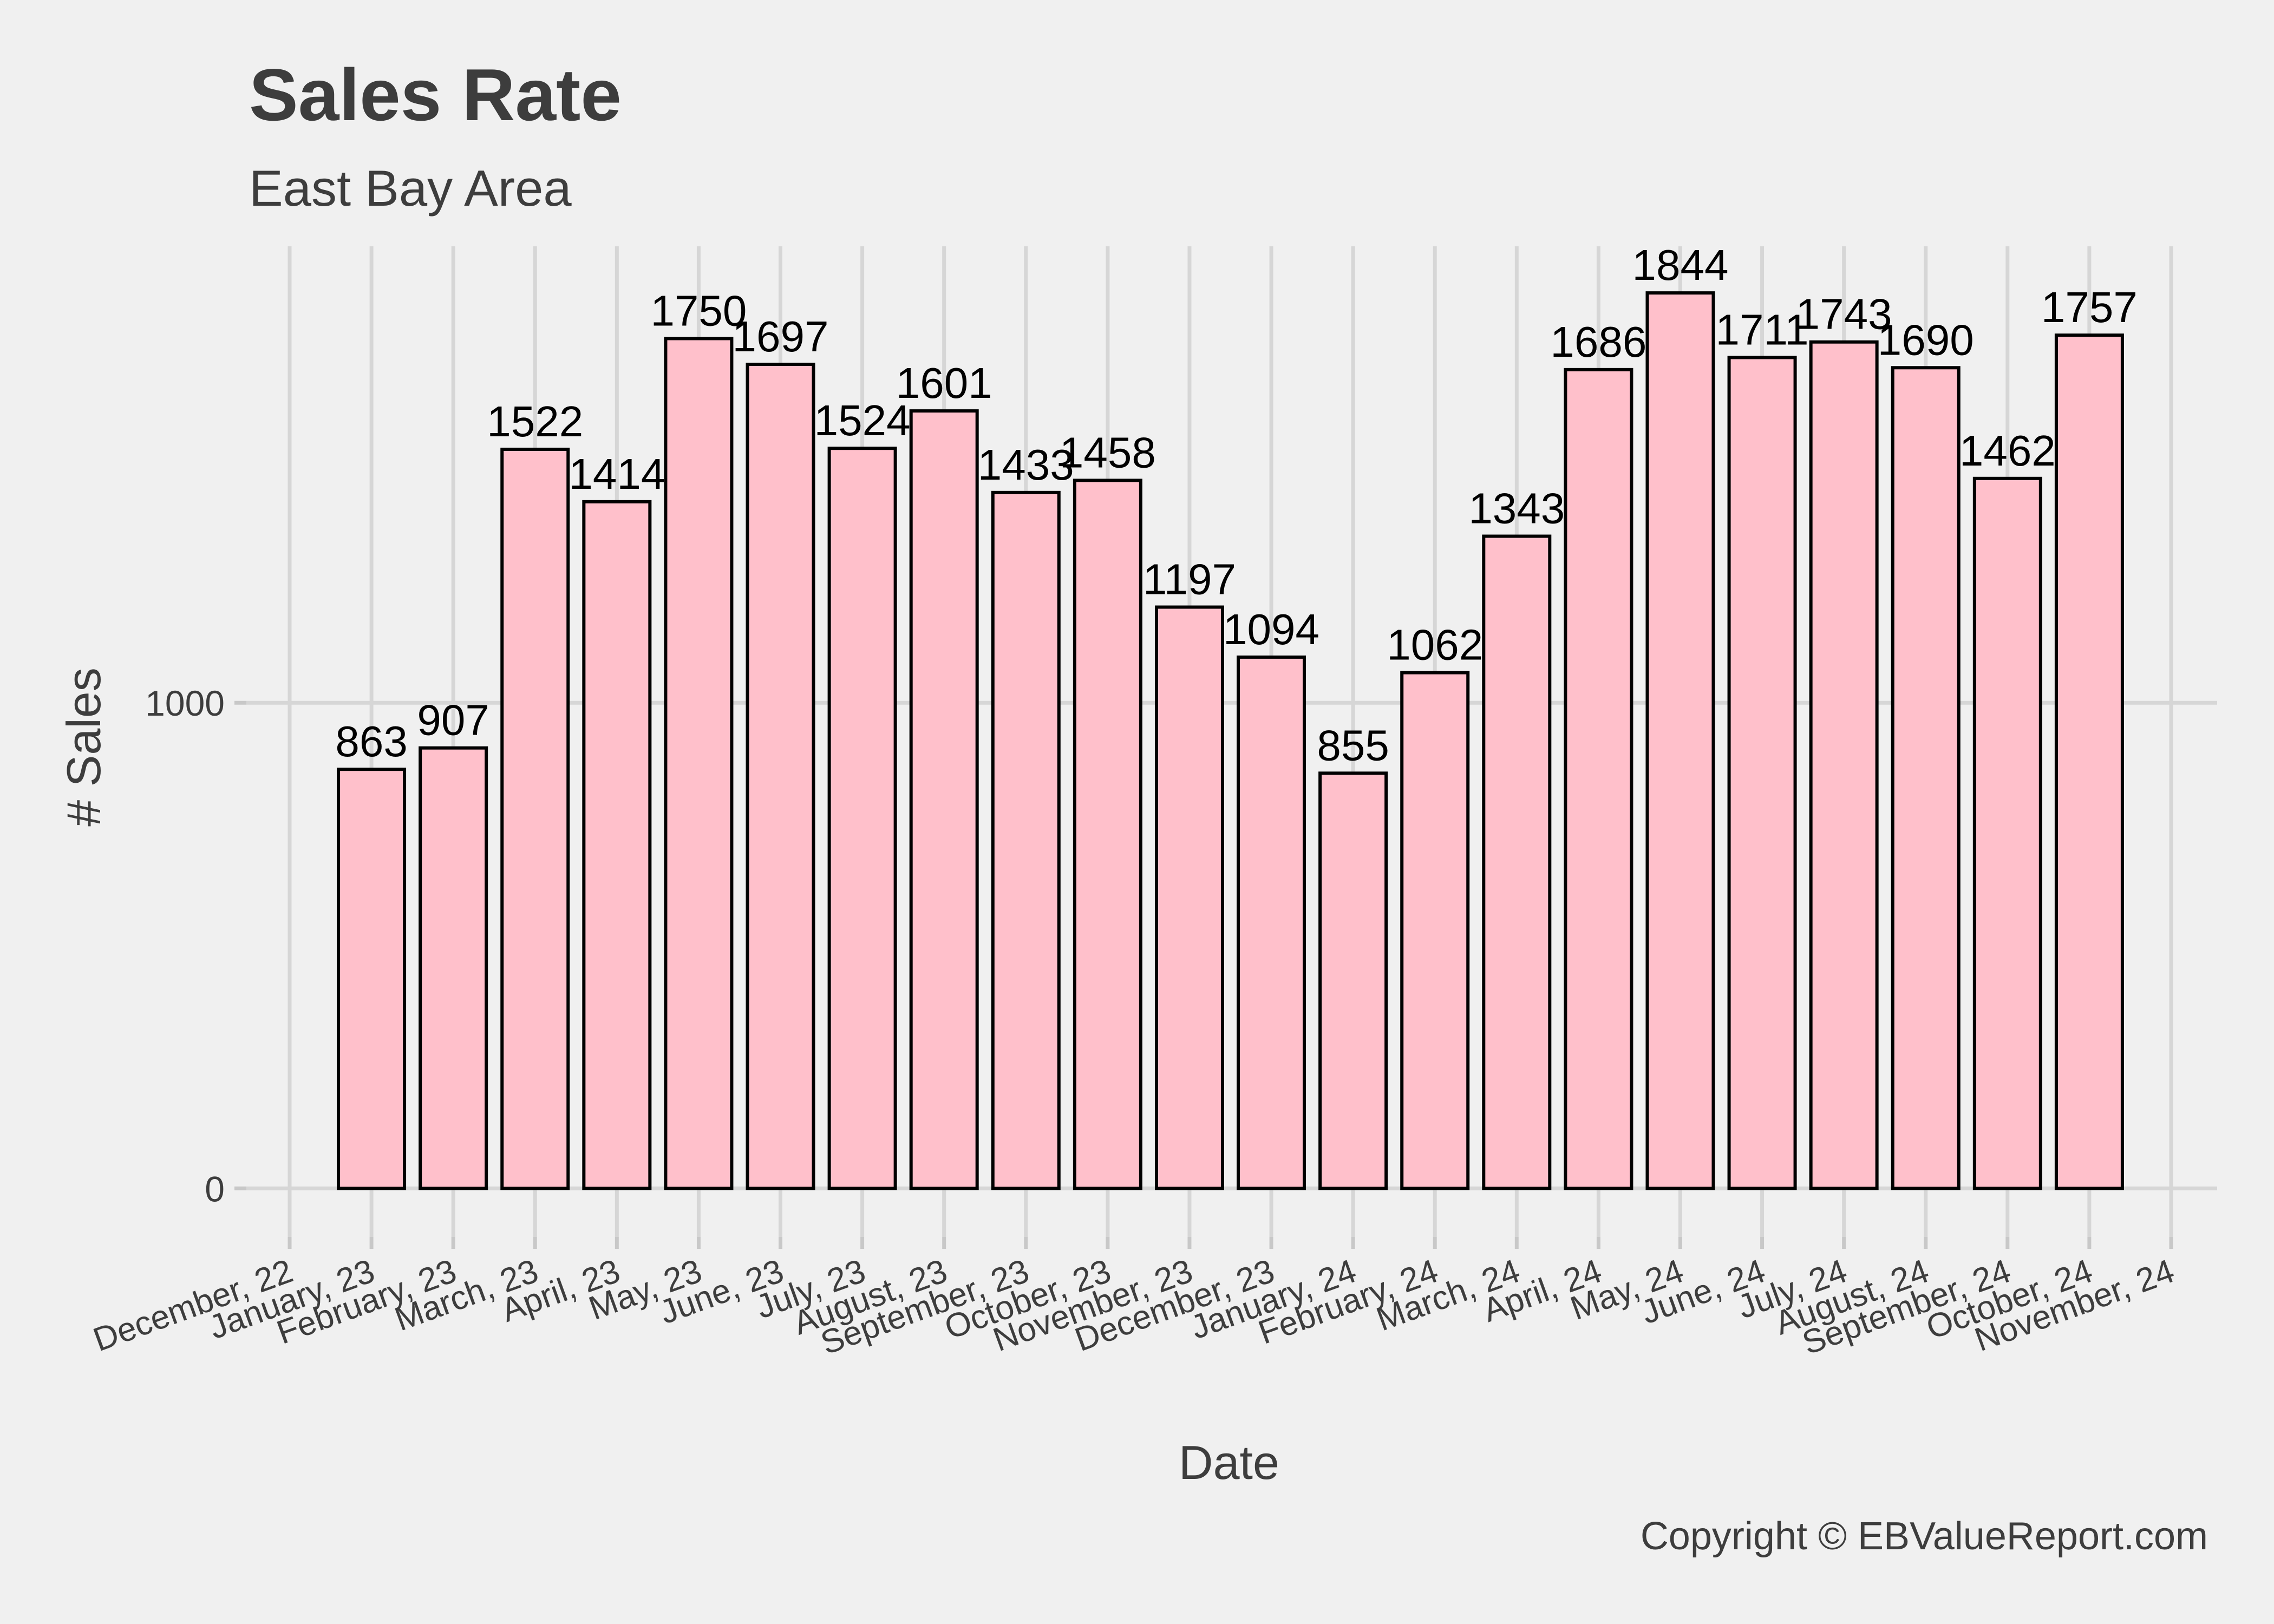  Describe the element at coordinates (1763, 329) in the screenshot. I see `data-label: 1711` at that location.